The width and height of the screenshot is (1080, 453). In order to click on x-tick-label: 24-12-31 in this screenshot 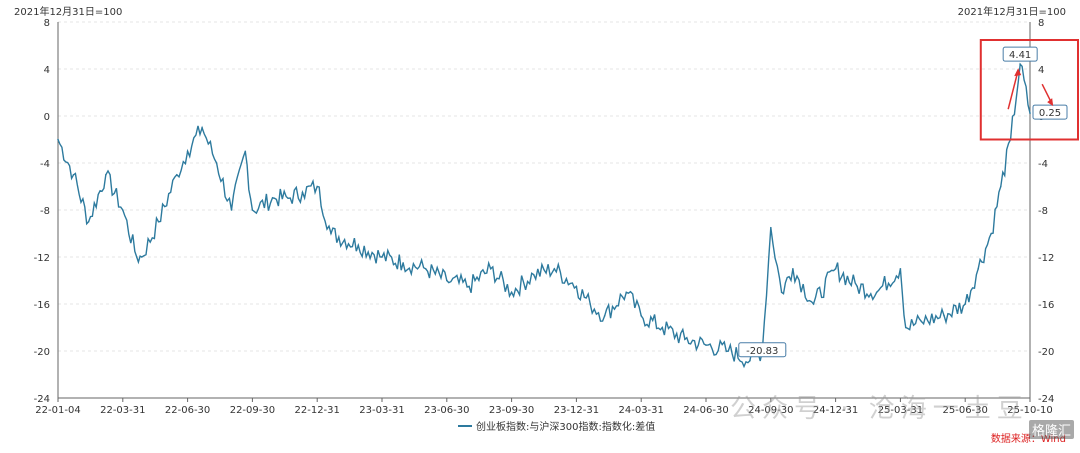, I will do `click(835, 410)`.